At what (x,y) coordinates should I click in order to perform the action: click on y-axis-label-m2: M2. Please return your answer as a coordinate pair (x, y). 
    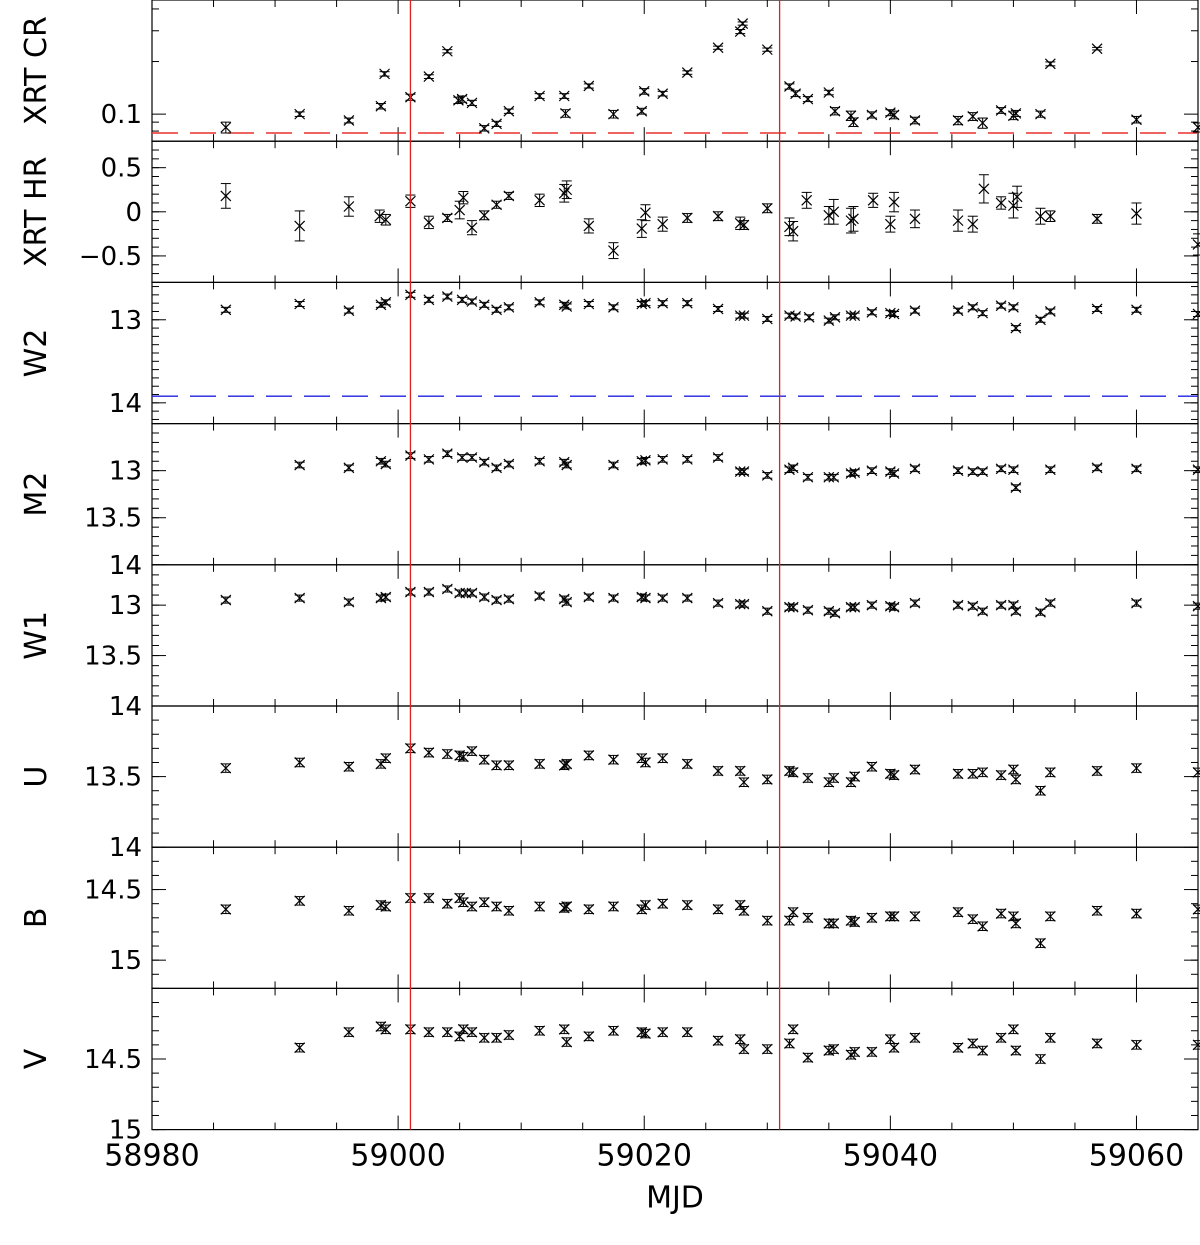
    Looking at the image, I should click on (36, 494).